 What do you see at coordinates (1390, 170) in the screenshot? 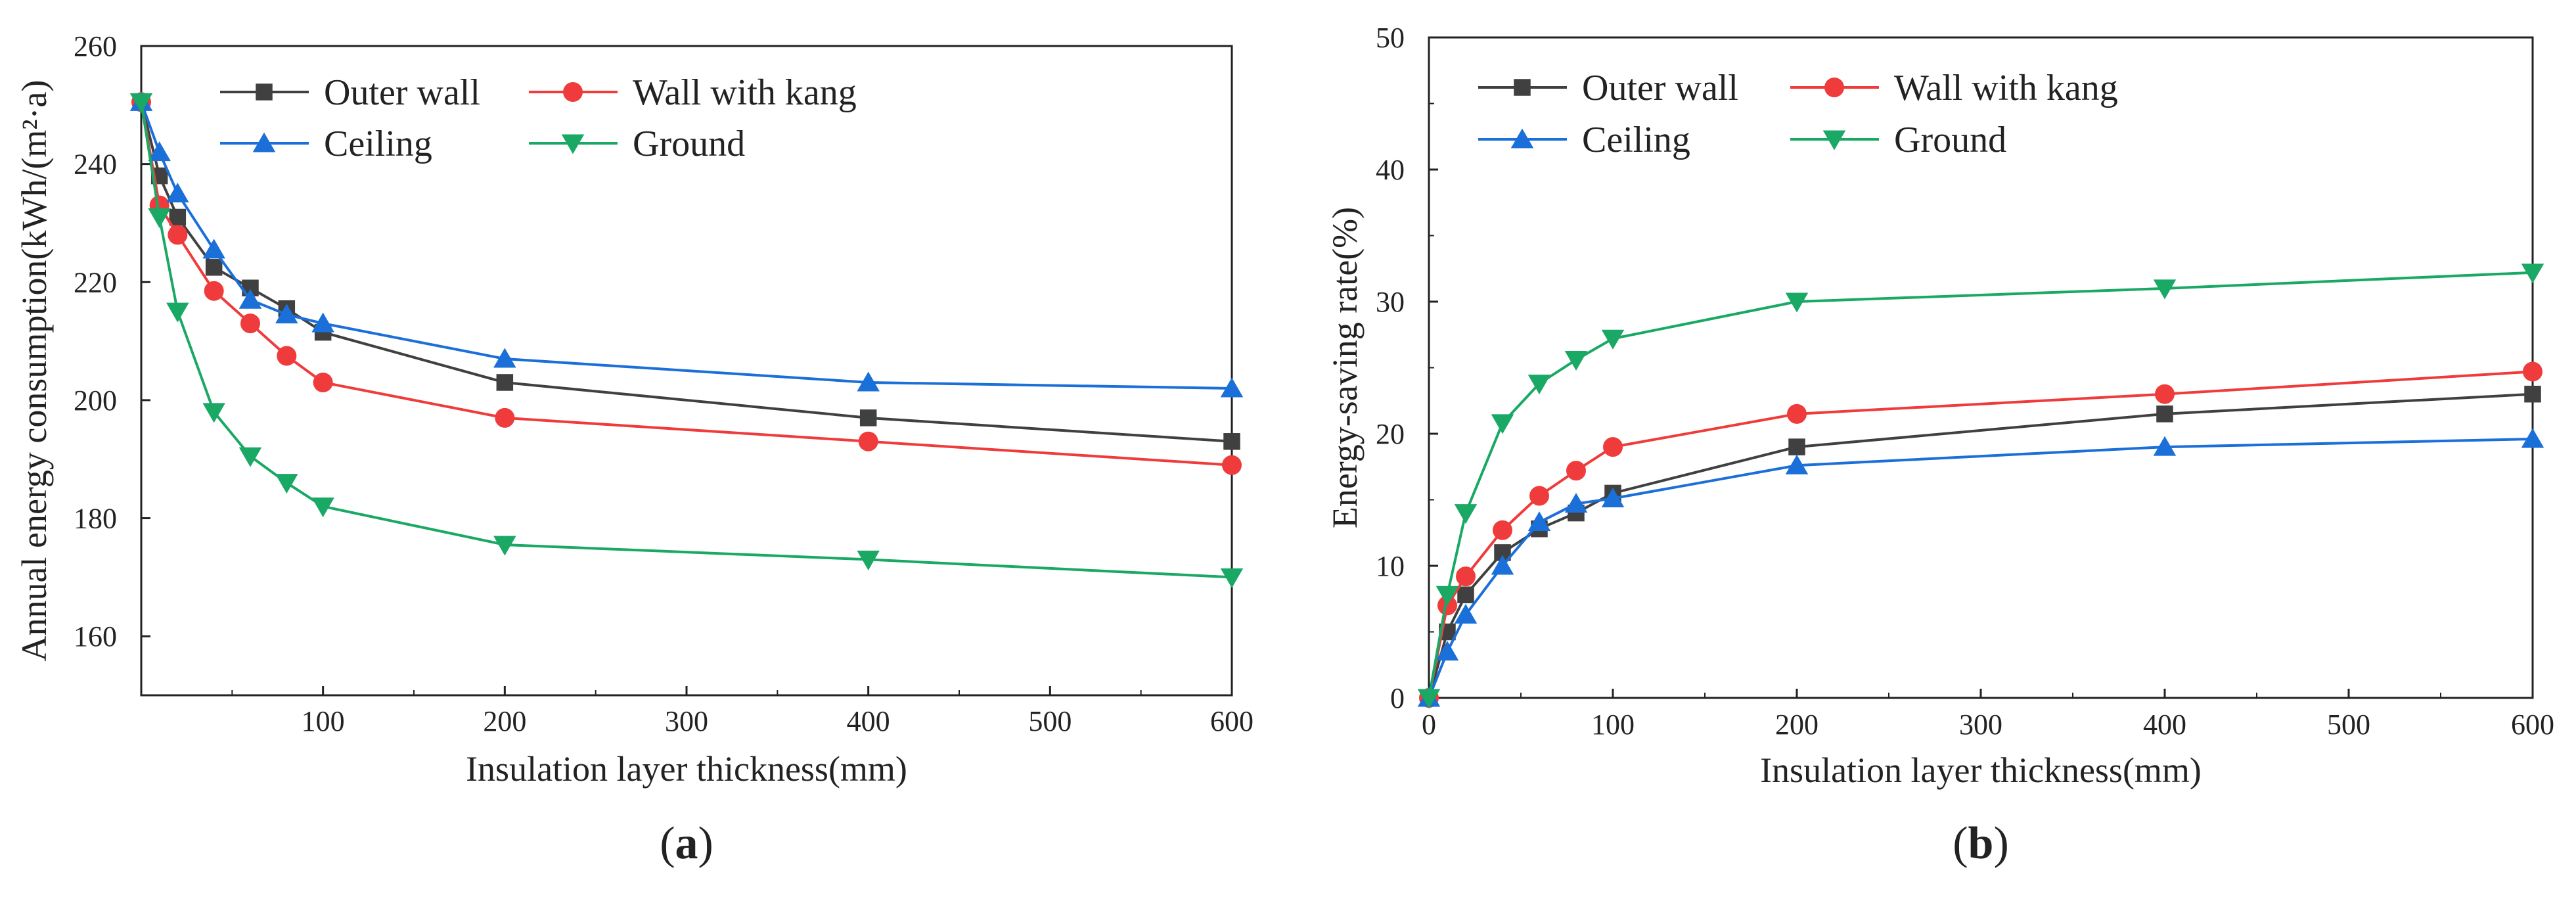
I see `y-tick-label: 40` at bounding box center [1390, 170].